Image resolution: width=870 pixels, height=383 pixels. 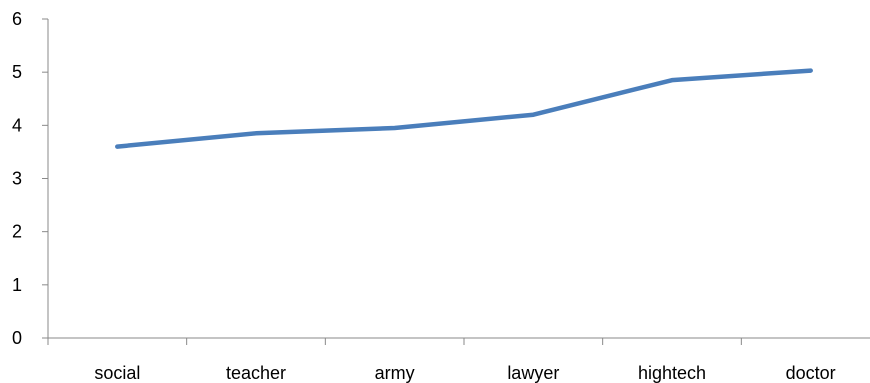 What do you see at coordinates (672, 373) in the screenshot?
I see `x-category-label: hightech` at bounding box center [672, 373].